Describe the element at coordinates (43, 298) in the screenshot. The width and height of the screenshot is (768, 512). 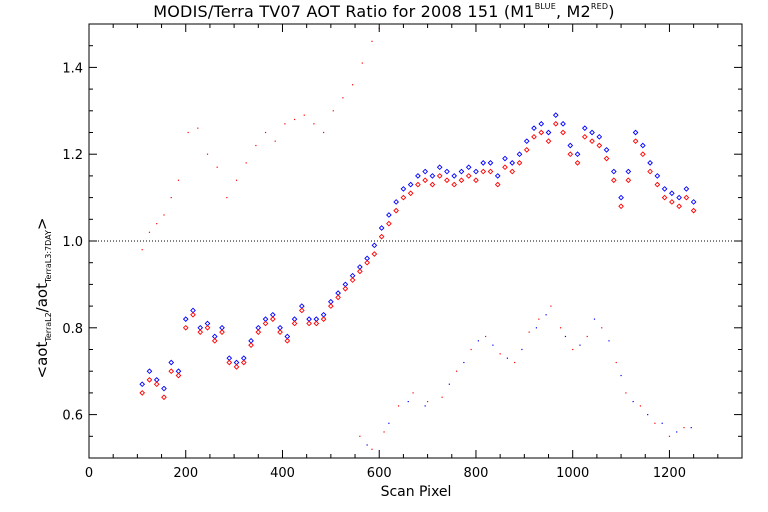
I see `y-axis-label: <aotTerraL2/aotTerraL3:7DAY>` at that location.